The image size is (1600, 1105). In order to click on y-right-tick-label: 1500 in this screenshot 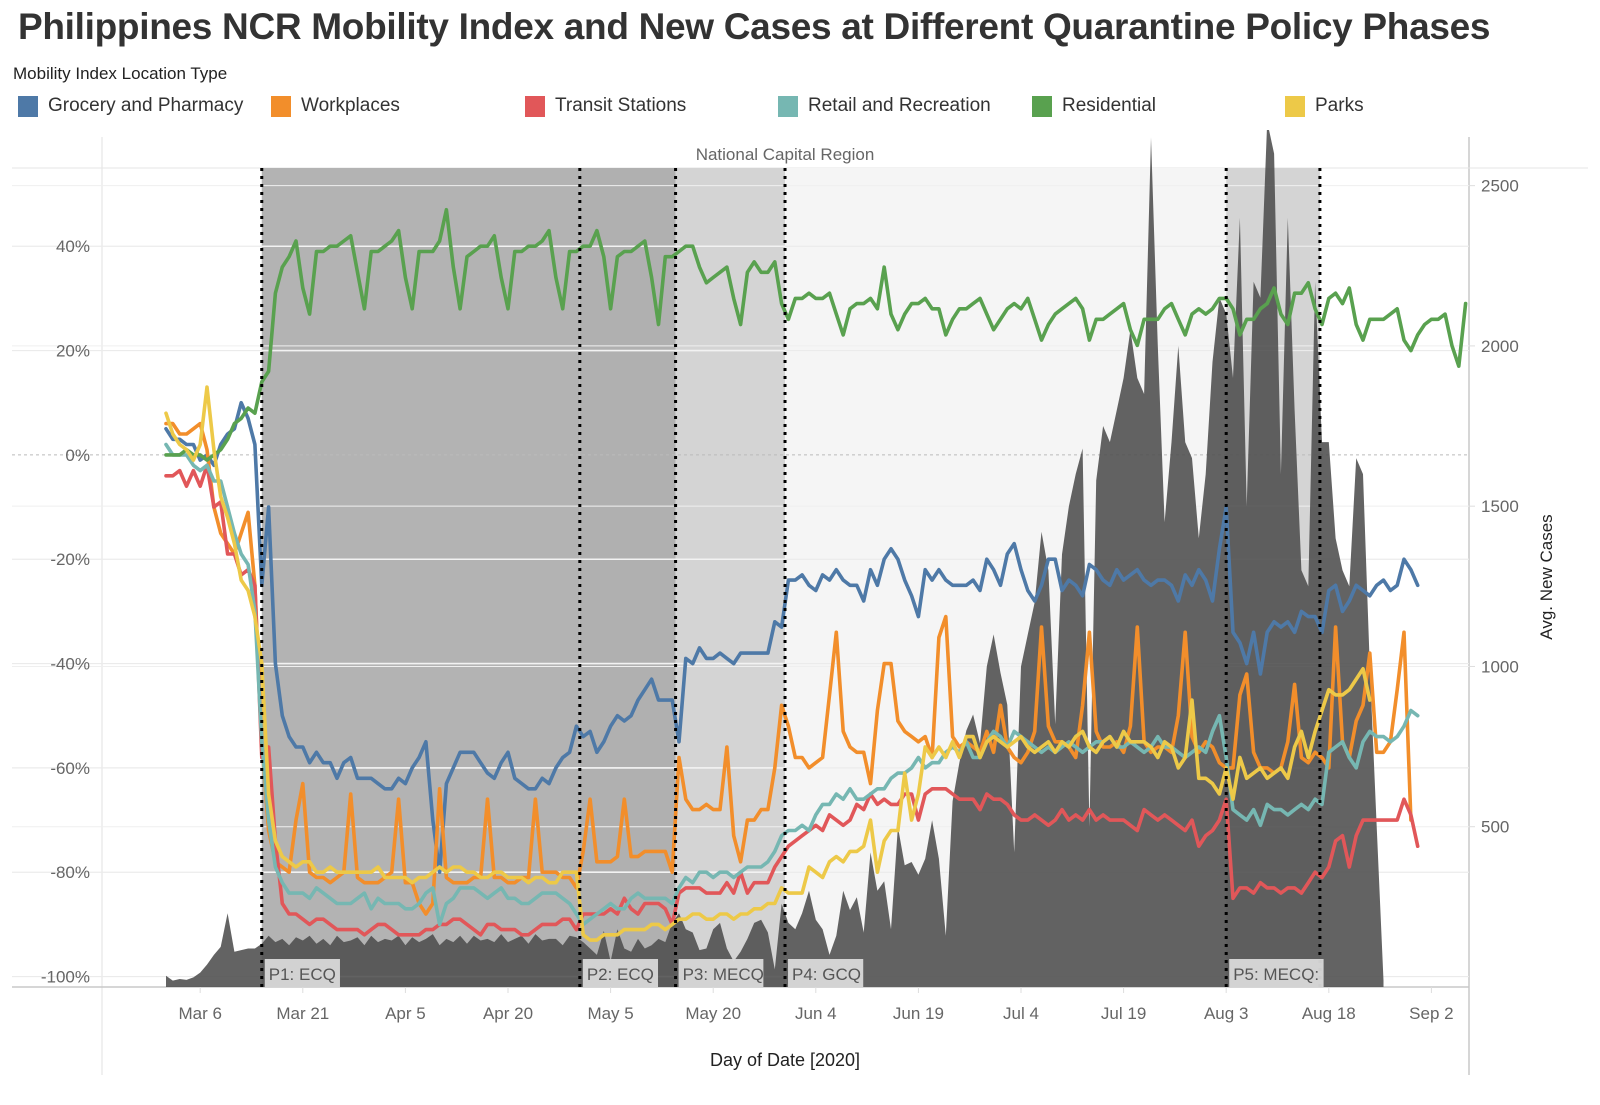, I will do `click(1500, 506)`.